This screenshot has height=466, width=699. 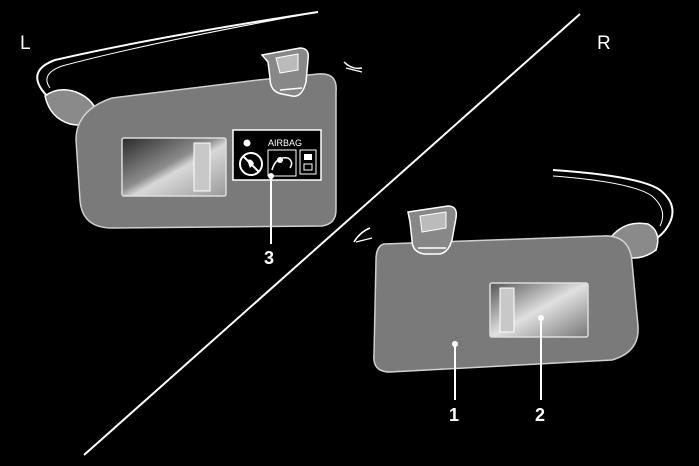 I want to click on label-left-side: L, so click(x=25, y=43).